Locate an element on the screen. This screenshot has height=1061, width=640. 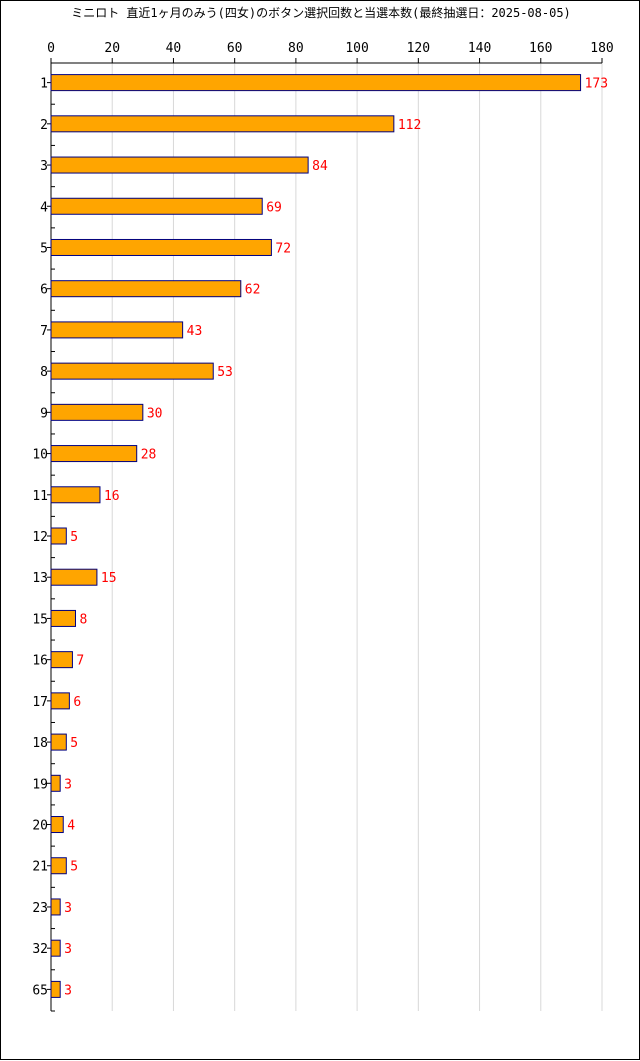
x-tick-label: 140 is located at coordinates (479, 48).